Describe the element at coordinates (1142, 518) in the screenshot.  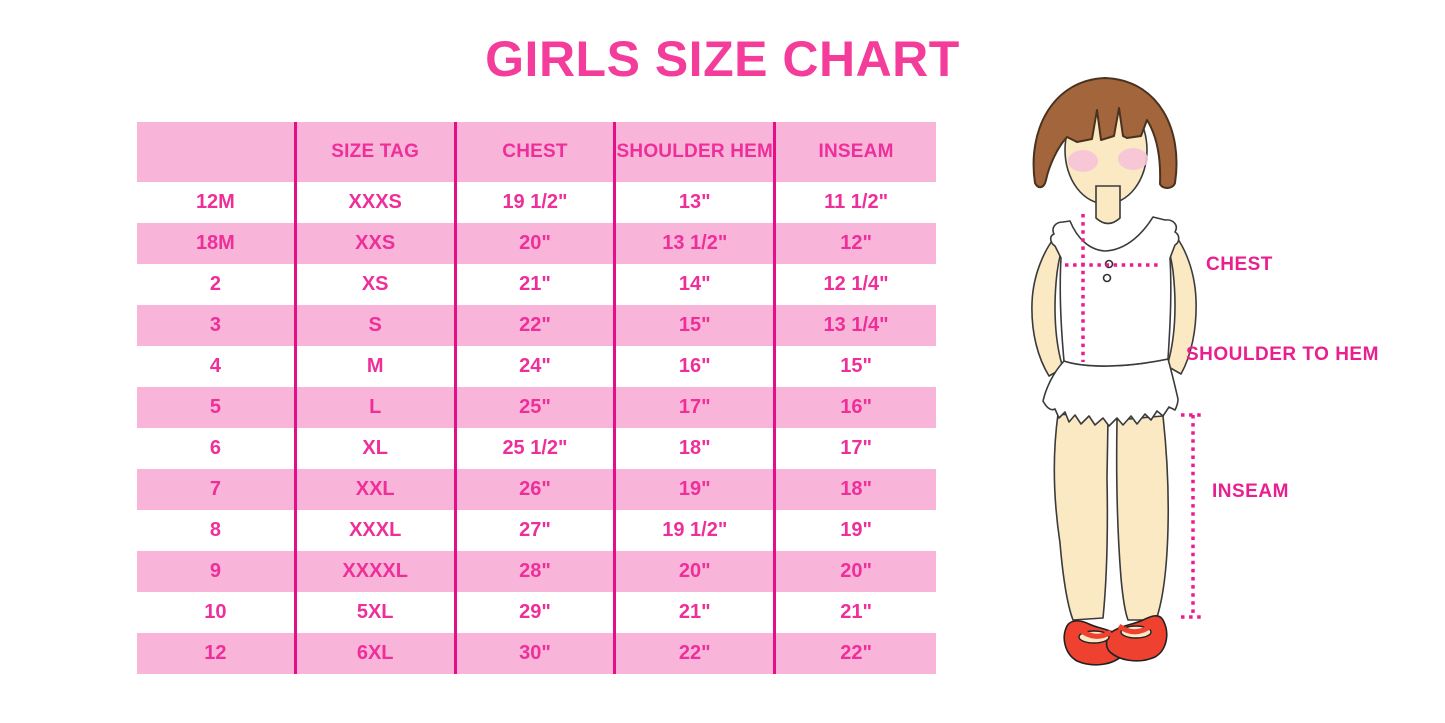
I see `right-leg` at that location.